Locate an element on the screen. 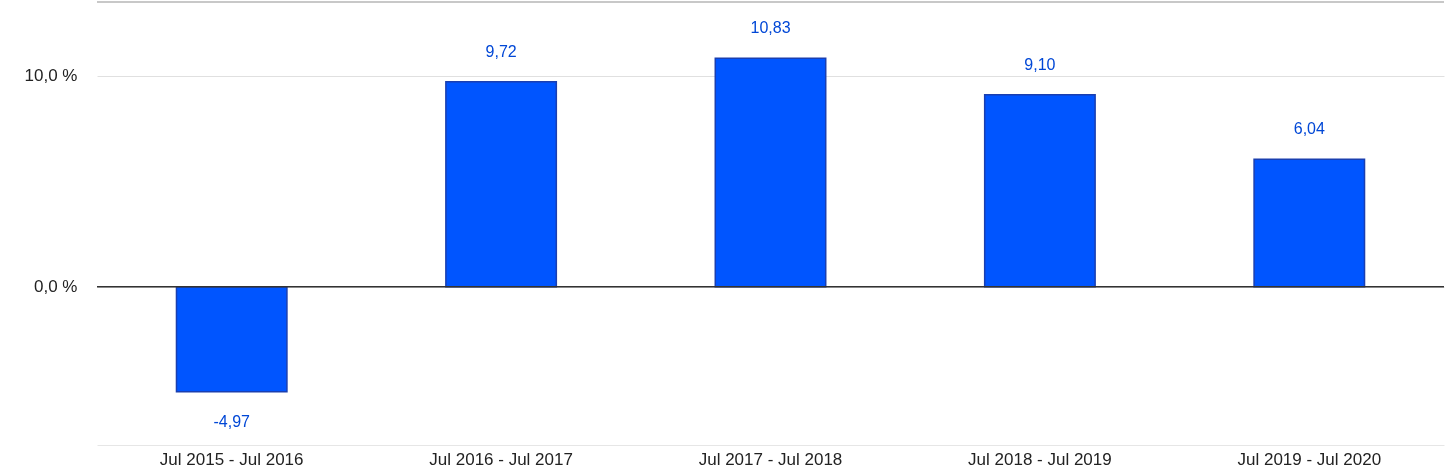 This screenshot has width=1448, height=468. x-tick-label: Jul 2015 - Jul 2016 is located at coordinates (231, 458).